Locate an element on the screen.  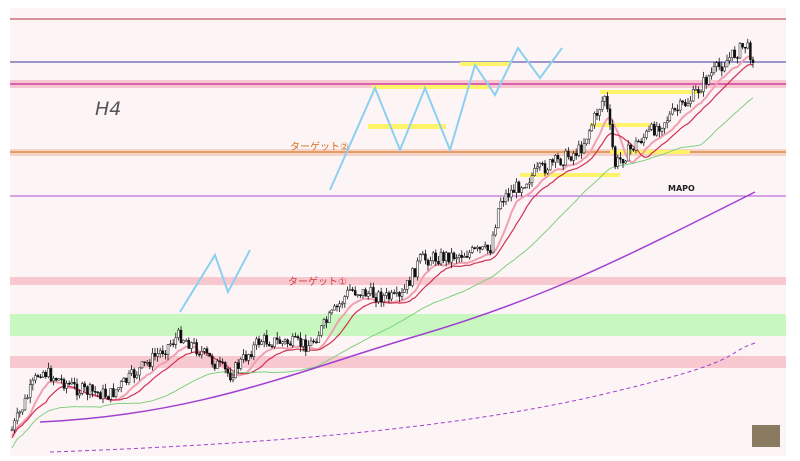
avatar is located at coordinates (766, 436).